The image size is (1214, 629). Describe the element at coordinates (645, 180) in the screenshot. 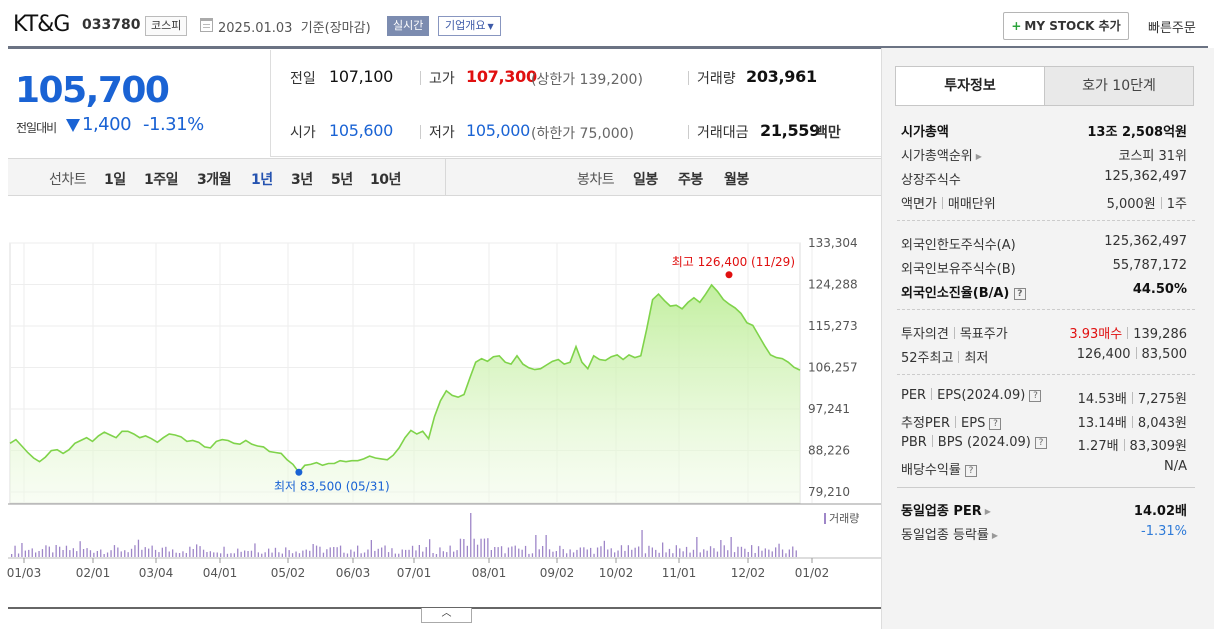

I see `candle-daily: 일봉` at that location.